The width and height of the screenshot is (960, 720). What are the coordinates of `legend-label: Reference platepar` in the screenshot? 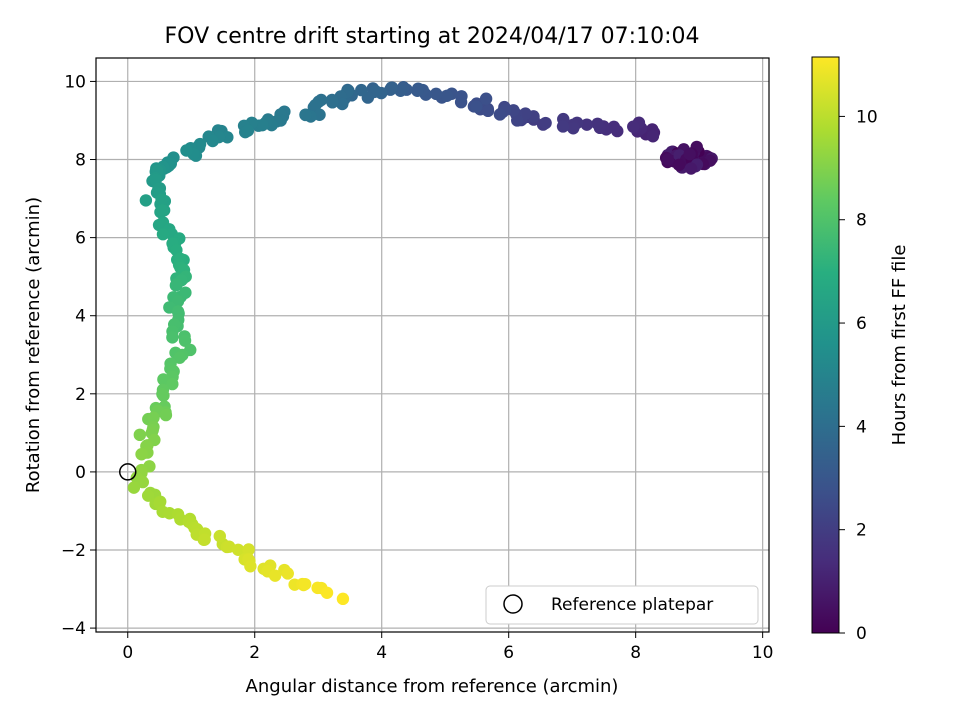 It's located at (632, 605).